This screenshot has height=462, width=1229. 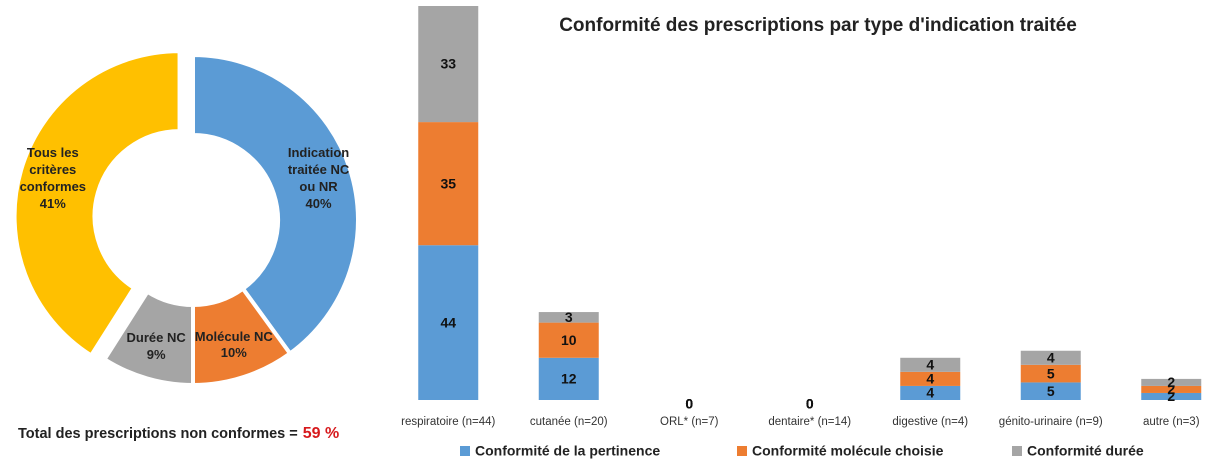 I want to click on slice-name: Molécule NC, so click(x=233, y=336).